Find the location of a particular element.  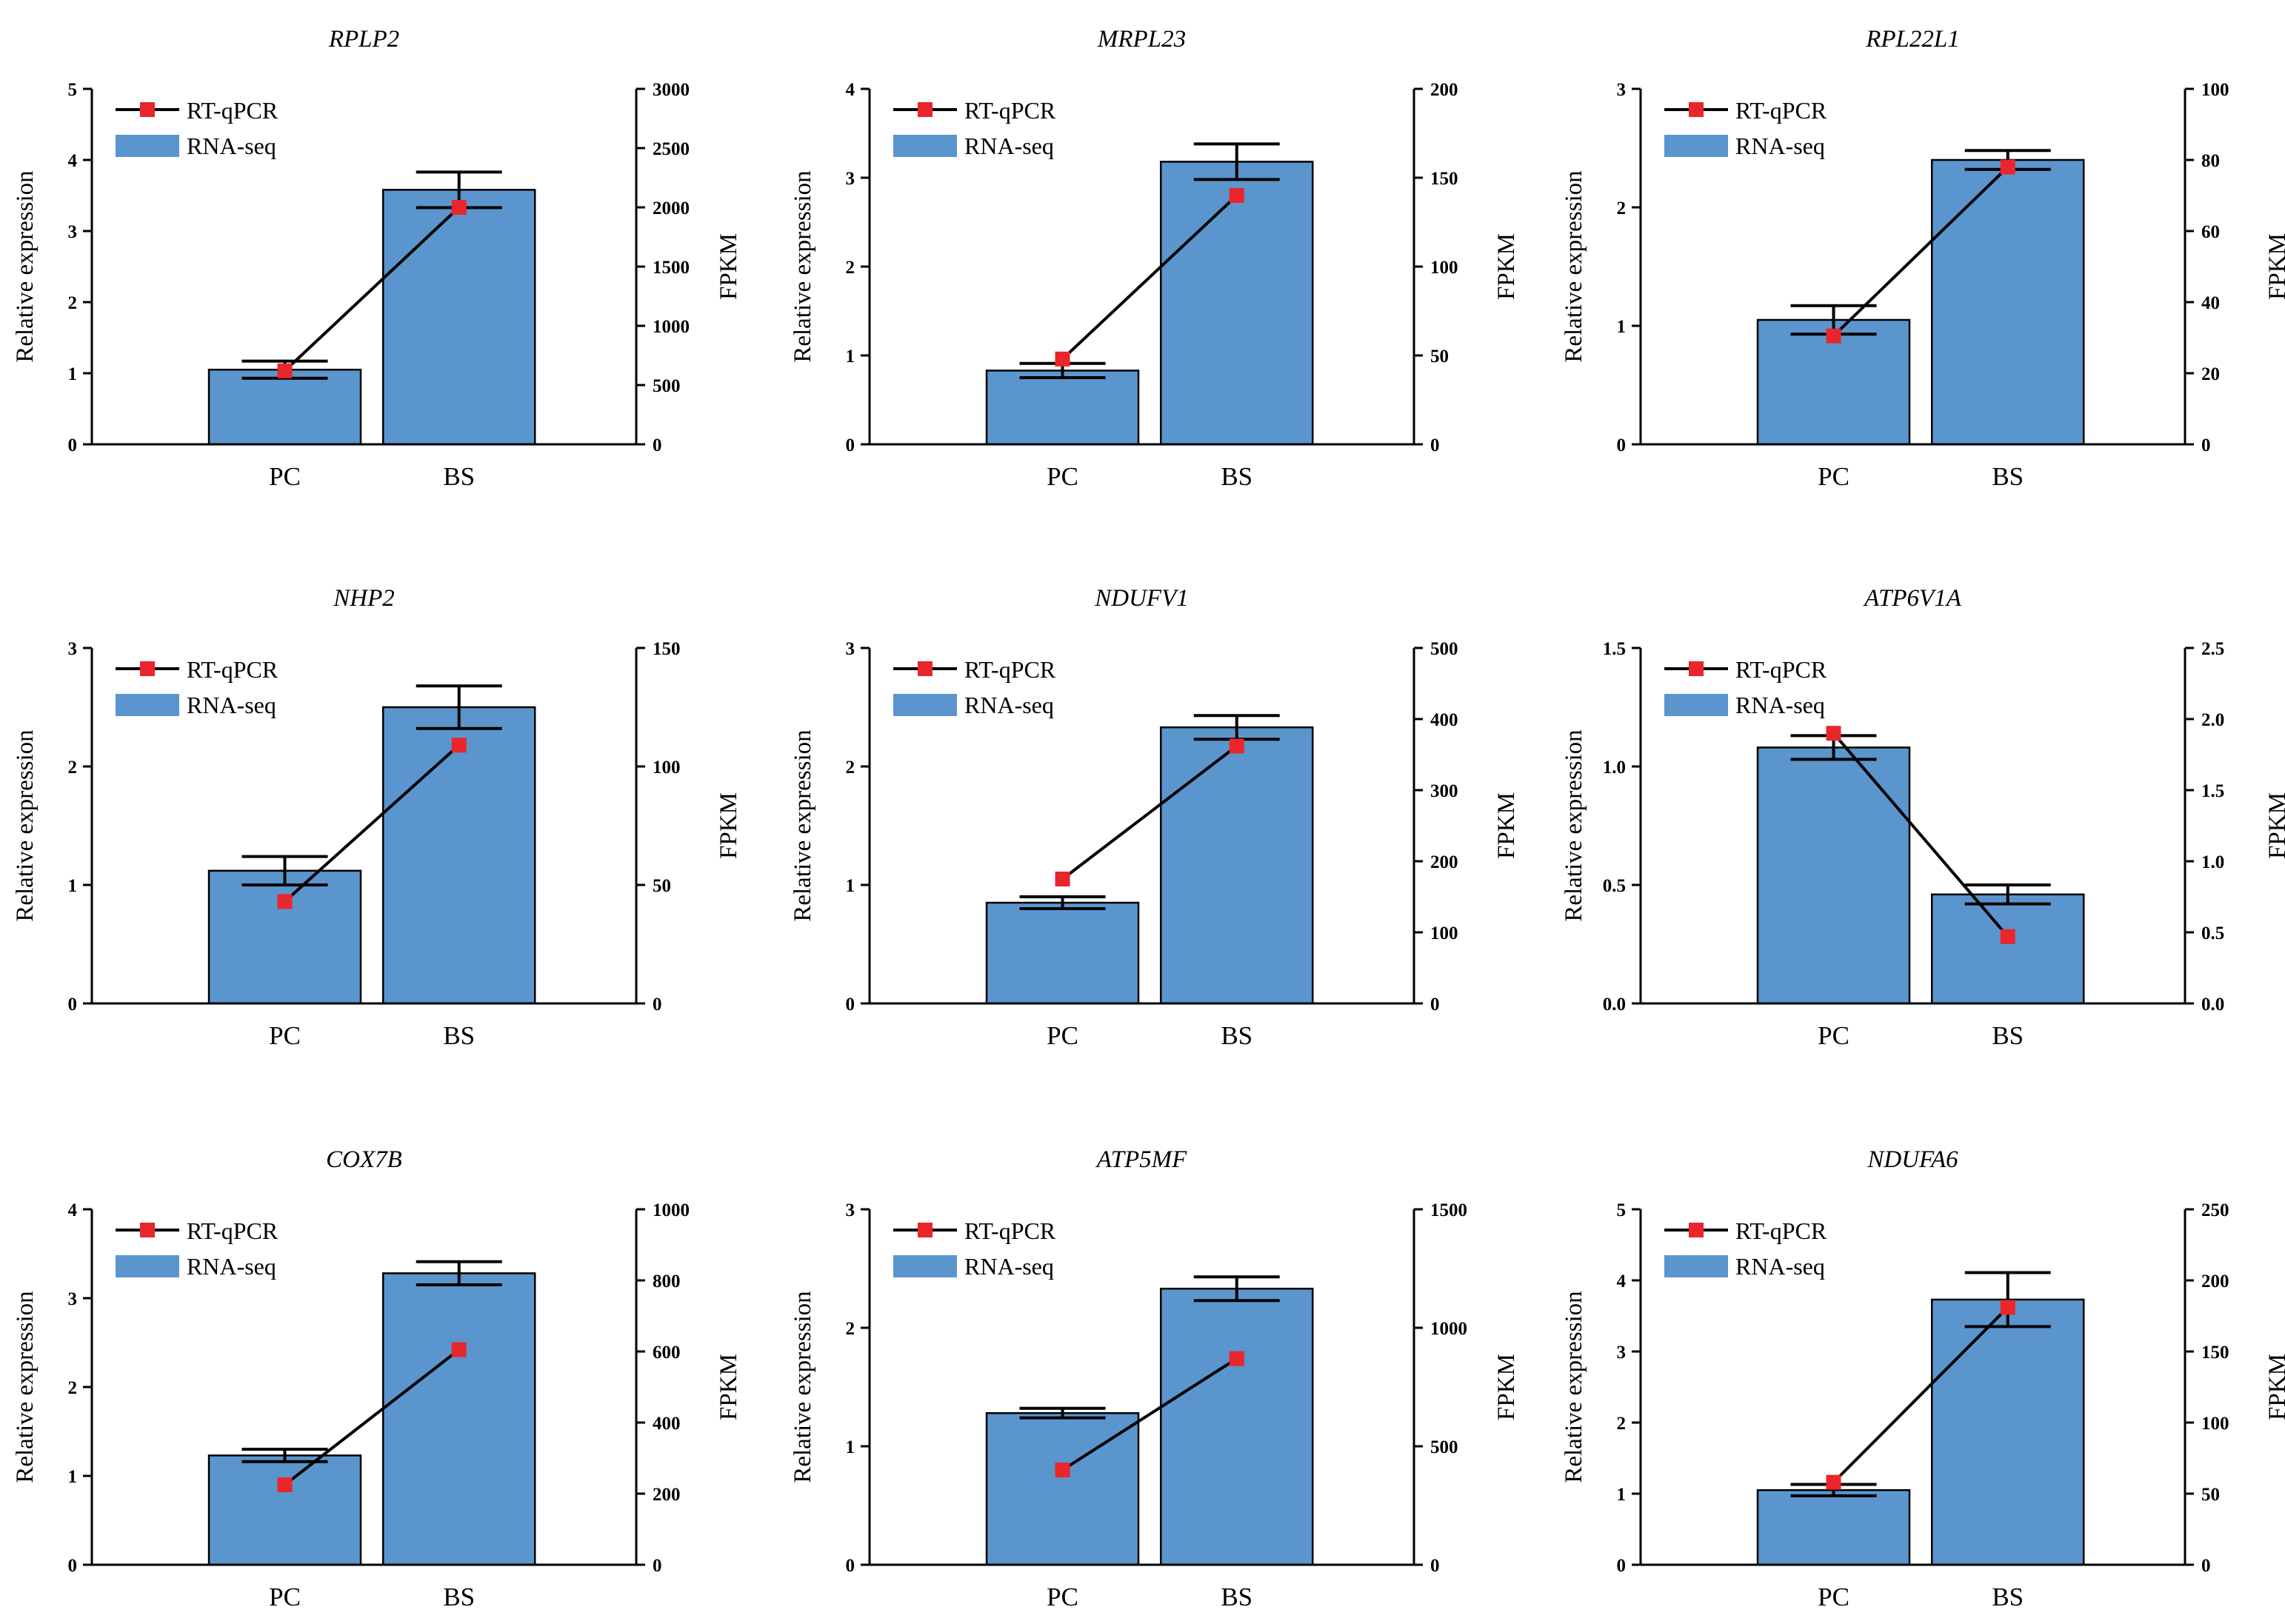

right-tick-label: 20 is located at coordinates (2210, 374).